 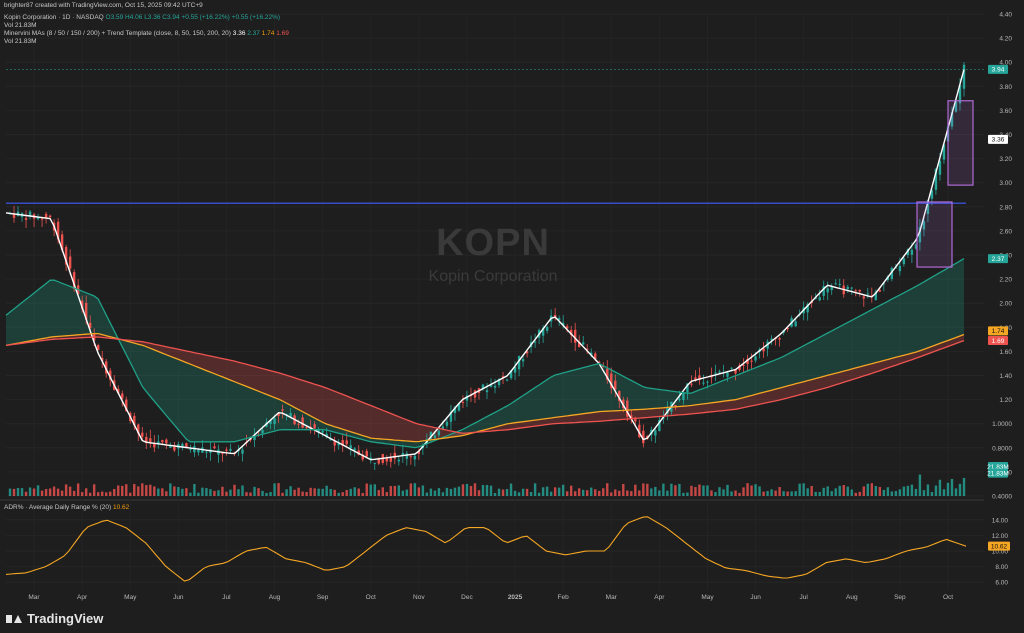 I want to click on ma200-value: 1.69, so click(x=282, y=33).